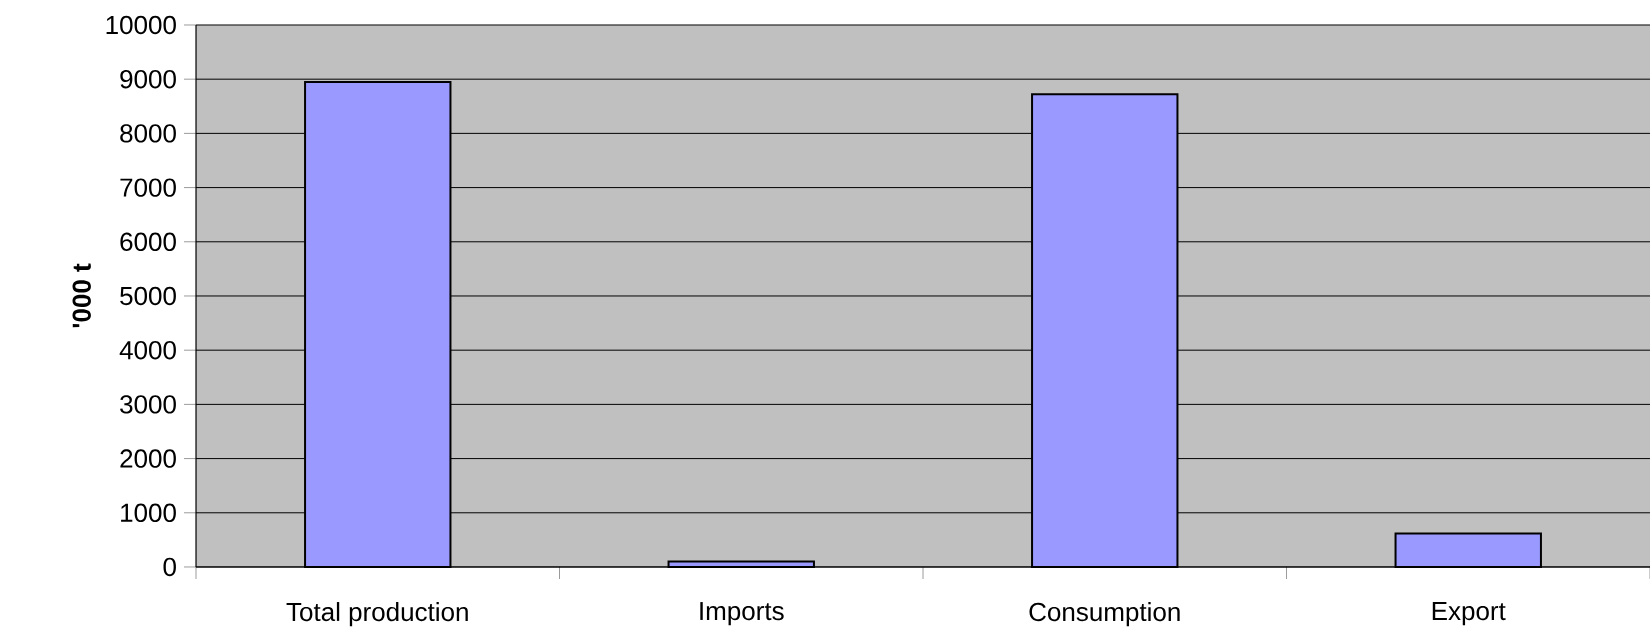 The width and height of the screenshot is (1650, 641). What do you see at coordinates (148, 458) in the screenshot?
I see `y-tick-label: 2000` at bounding box center [148, 458].